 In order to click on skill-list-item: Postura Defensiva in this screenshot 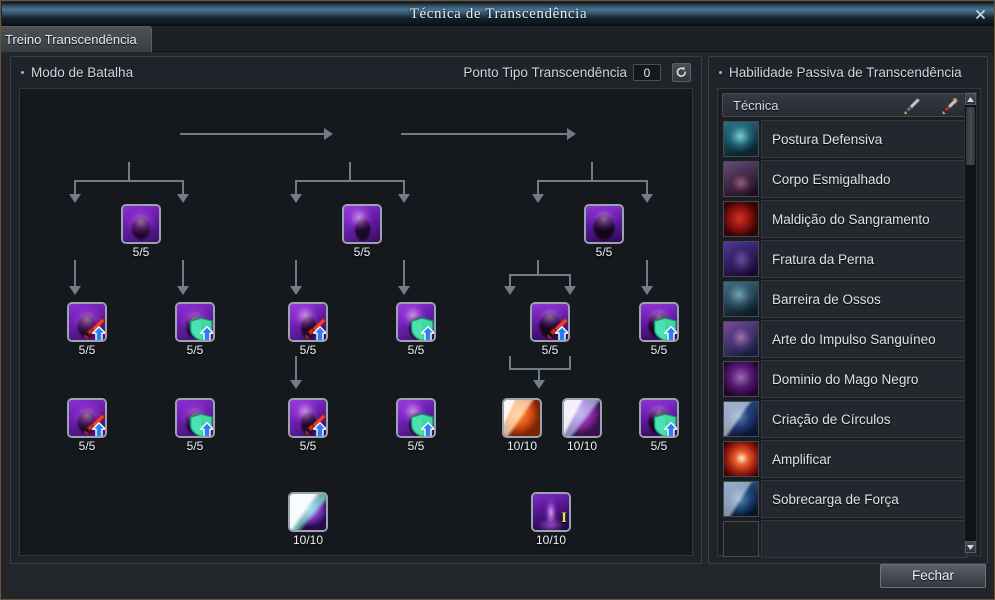, I will do `click(845, 139)`.